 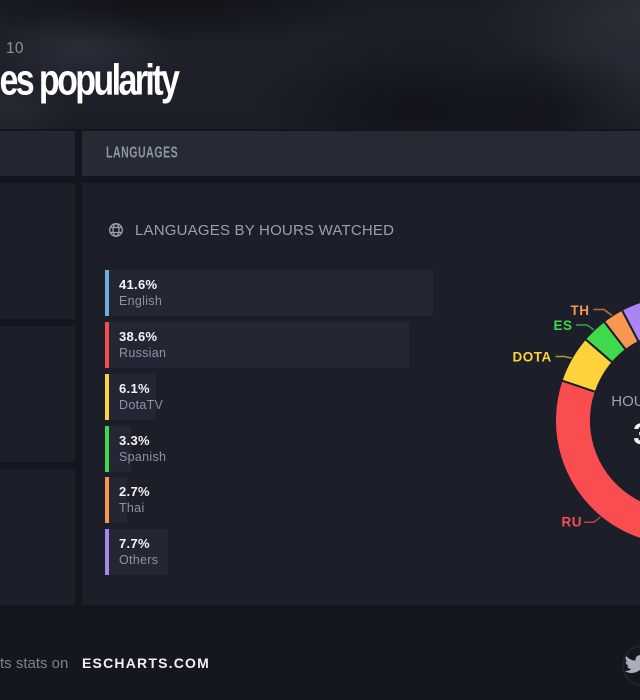 What do you see at coordinates (563, 325) in the screenshot?
I see `svg-text: ES` at bounding box center [563, 325].